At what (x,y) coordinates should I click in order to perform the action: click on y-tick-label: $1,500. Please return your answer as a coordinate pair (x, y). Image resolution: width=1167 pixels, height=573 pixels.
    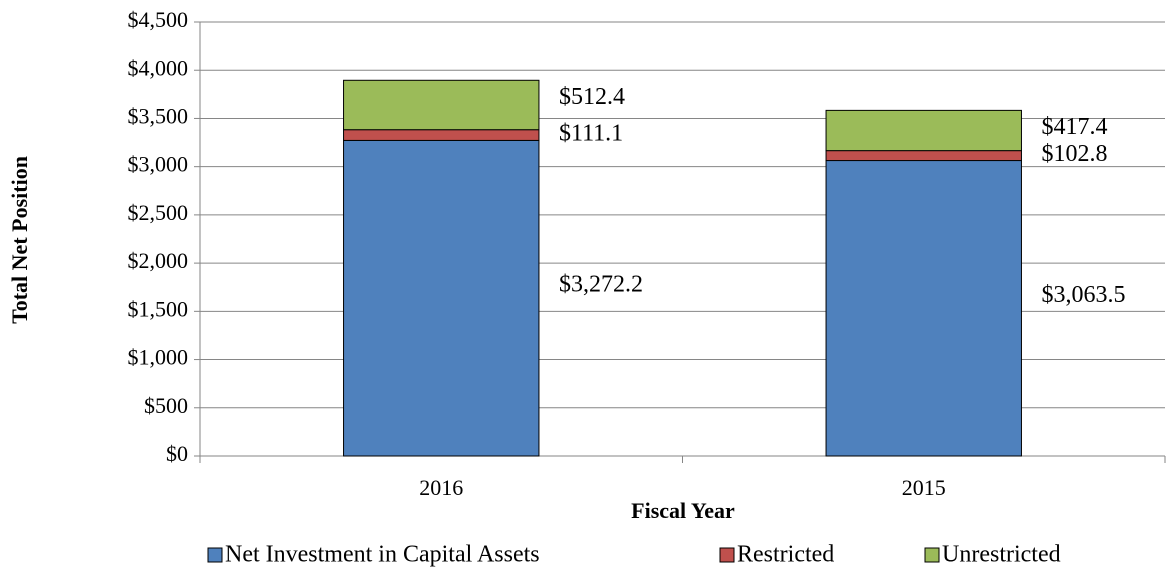
    Looking at the image, I should click on (158, 308).